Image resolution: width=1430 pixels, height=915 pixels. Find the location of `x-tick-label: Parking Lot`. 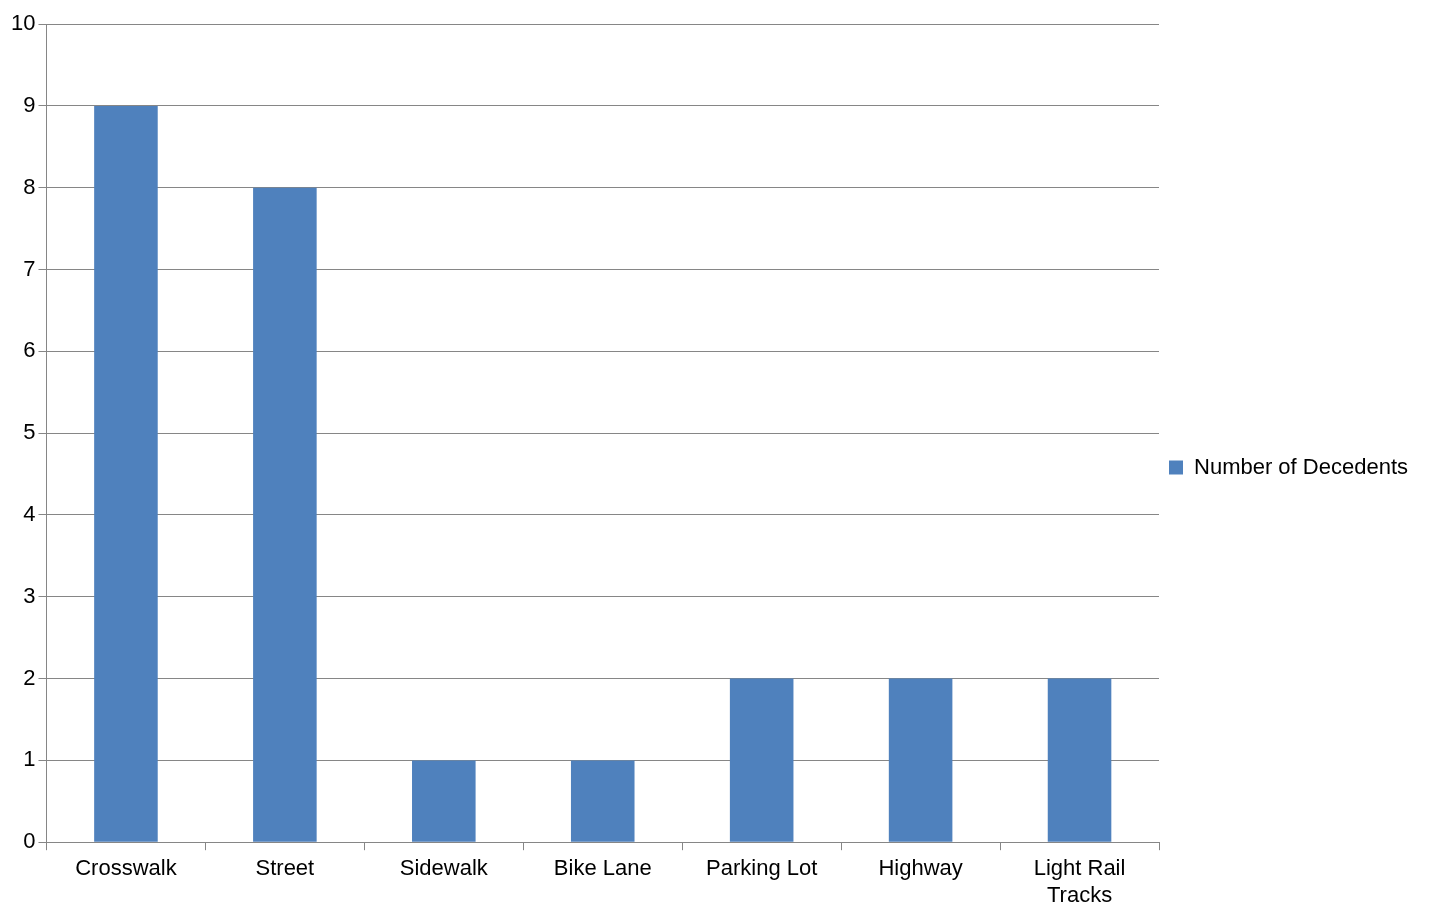

x-tick-label: Parking Lot is located at coordinates (762, 868).